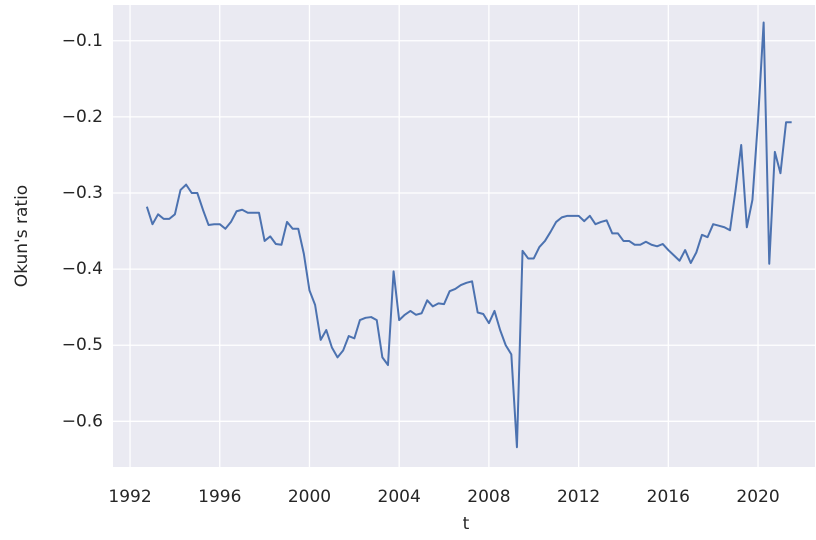 This screenshot has width=816, height=540. I want to click on x-tick-label: 2020, so click(757, 497).